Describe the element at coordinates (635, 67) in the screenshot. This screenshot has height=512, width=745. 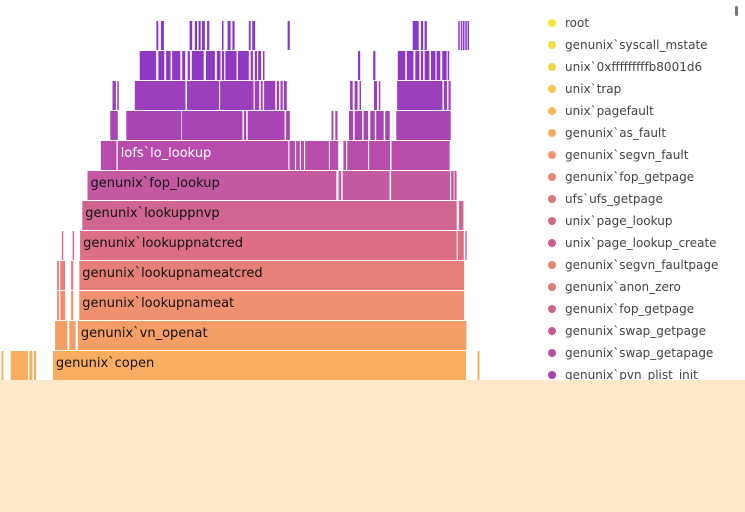
I see `legend-item: unix`0xfffffffffb8001d6` at that location.